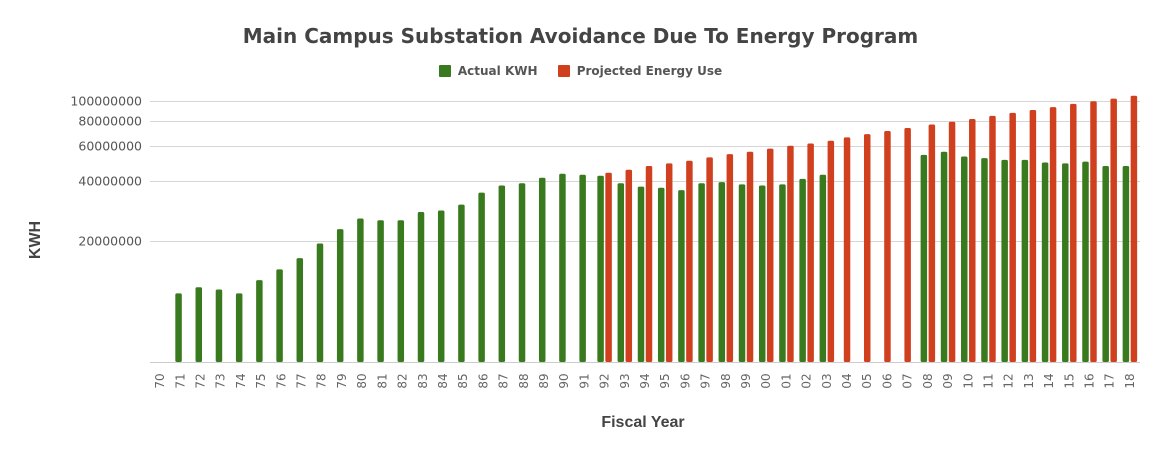 The width and height of the screenshot is (1161, 455). What do you see at coordinates (988, 380) in the screenshot?
I see `x-tick-label: 11` at bounding box center [988, 380].